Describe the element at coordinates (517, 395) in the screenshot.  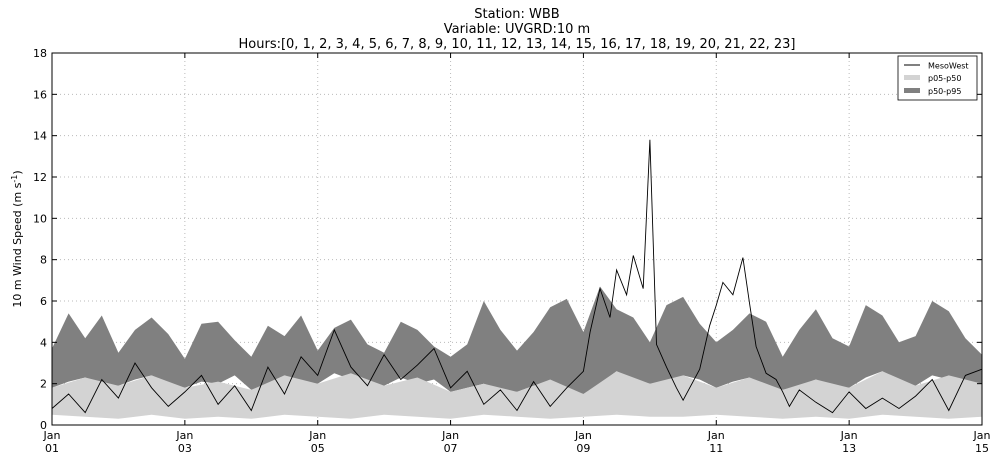
I see `band-p05-p50` at that location.